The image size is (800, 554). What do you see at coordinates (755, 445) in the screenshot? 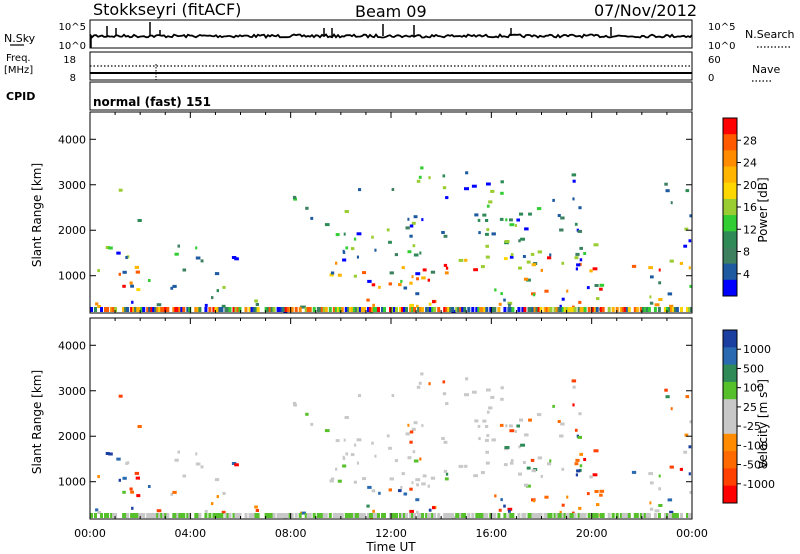
I see `velocity-colorbar-tick-label: -100` at bounding box center [755, 445].